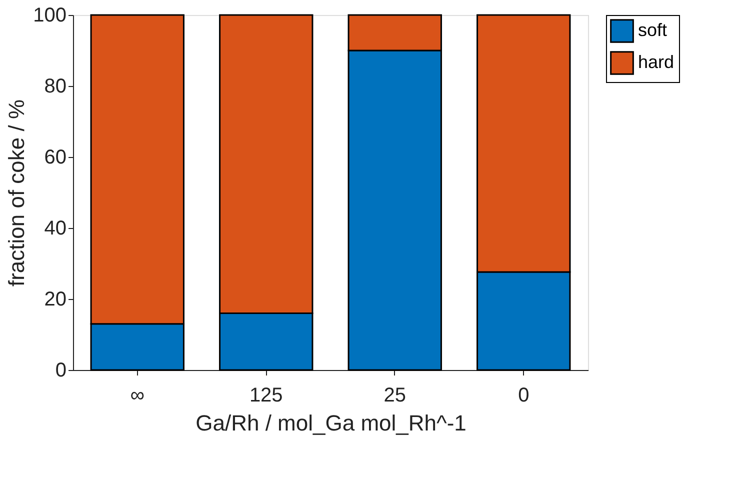 The image size is (740, 483). What do you see at coordinates (656, 62) in the screenshot?
I see `legend-label: hard` at bounding box center [656, 62].